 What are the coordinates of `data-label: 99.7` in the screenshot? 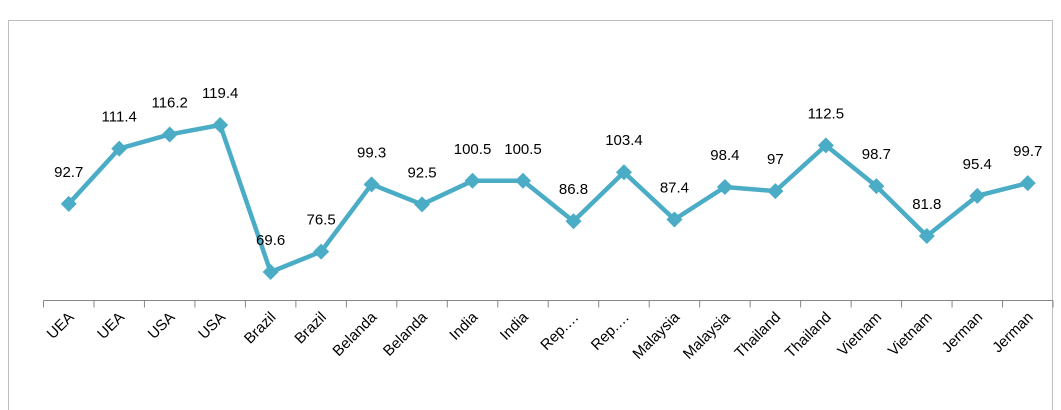 It's located at (1027, 151).